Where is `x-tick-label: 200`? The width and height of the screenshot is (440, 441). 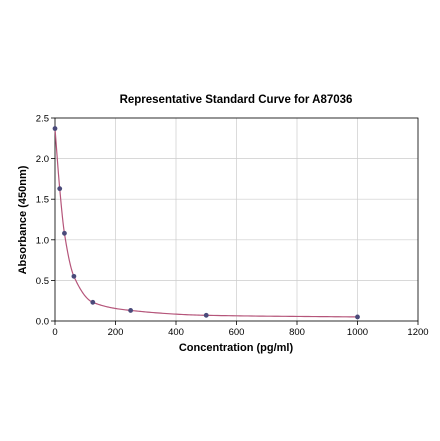
x-tick-label: 200 is located at coordinates (116, 332).